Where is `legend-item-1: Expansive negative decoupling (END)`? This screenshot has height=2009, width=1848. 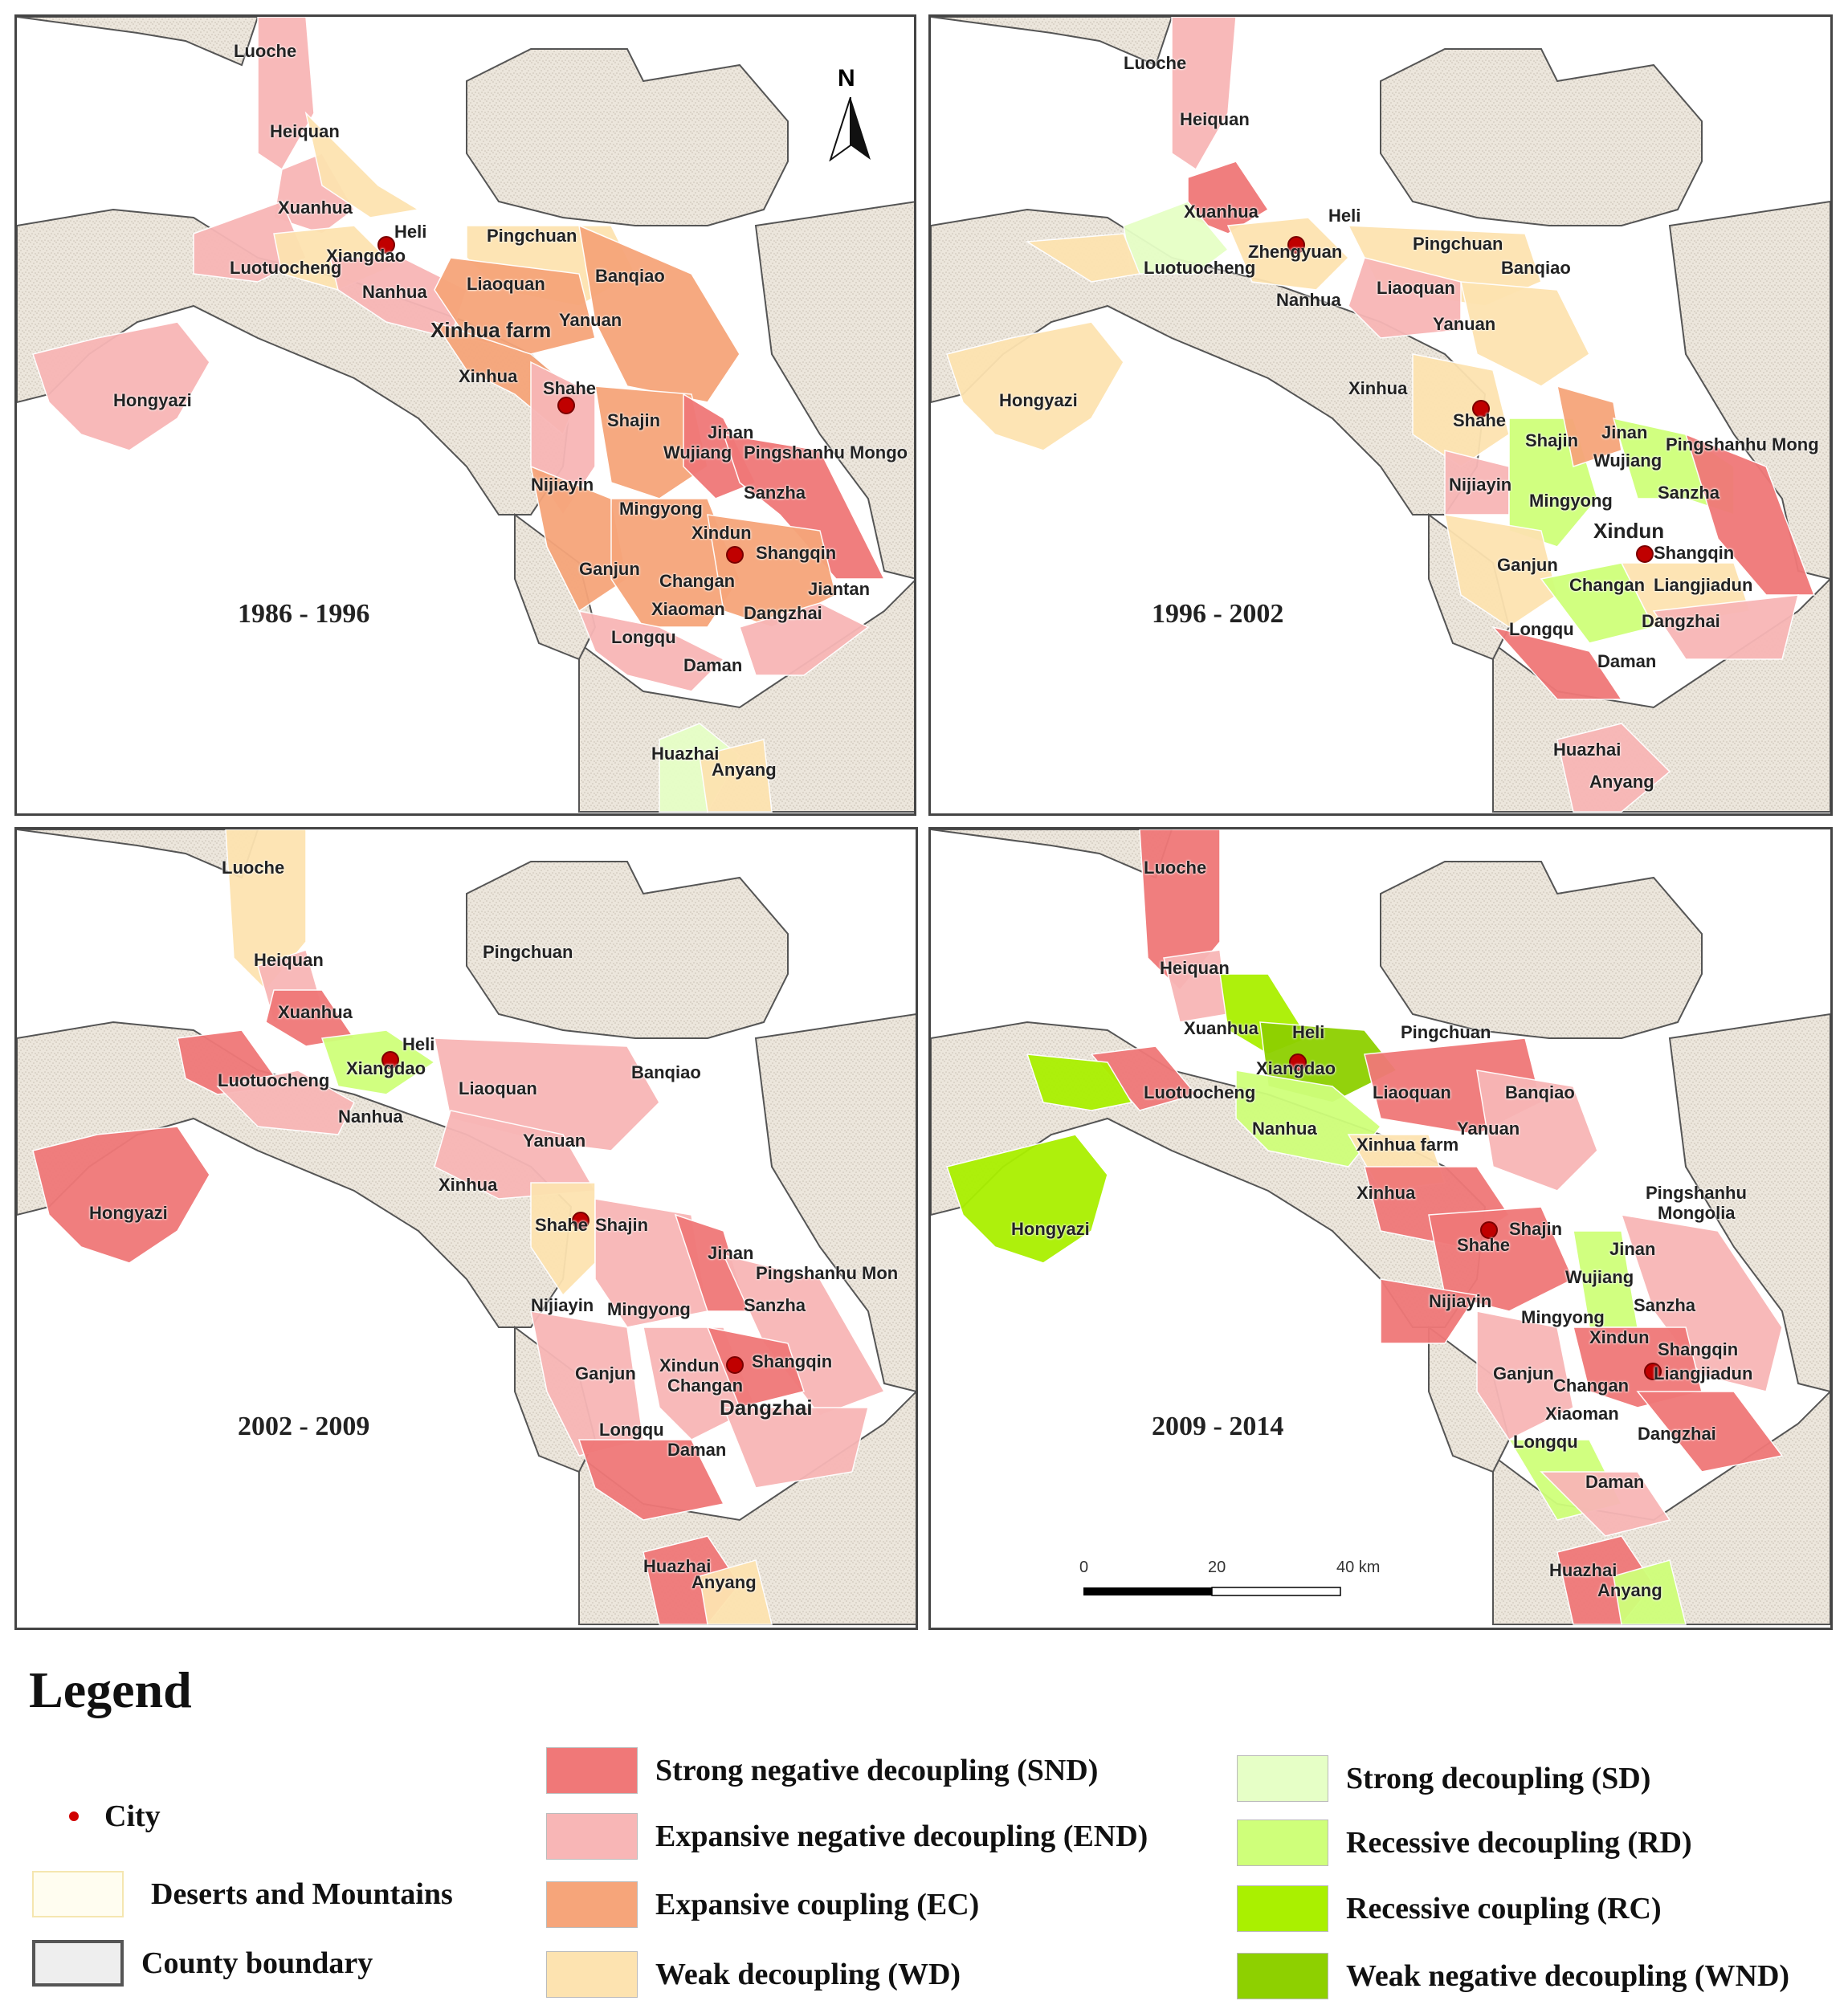
legend-item-1: Expansive negative decoupling (END) is located at coordinates (847, 1836).